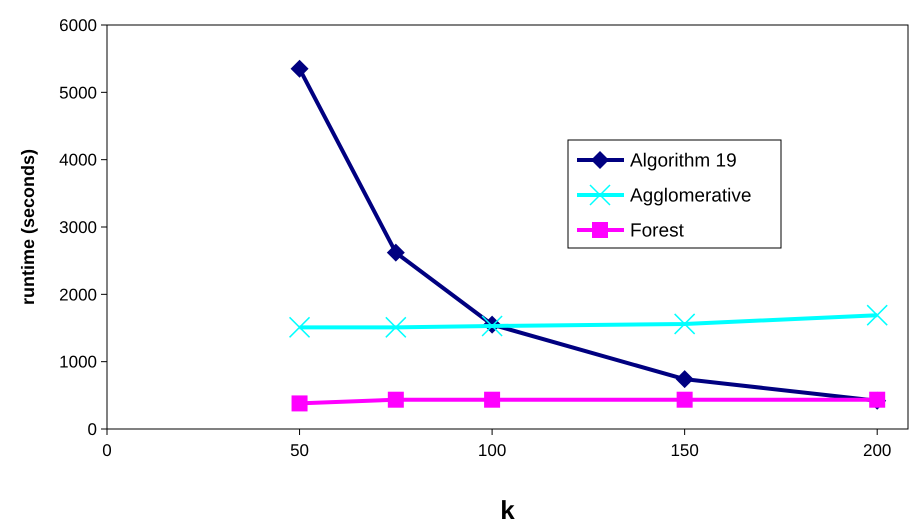 The image size is (911, 527). Describe the element at coordinates (107, 450) in the screenshot. I see `x-tick-label: 0` at that location.